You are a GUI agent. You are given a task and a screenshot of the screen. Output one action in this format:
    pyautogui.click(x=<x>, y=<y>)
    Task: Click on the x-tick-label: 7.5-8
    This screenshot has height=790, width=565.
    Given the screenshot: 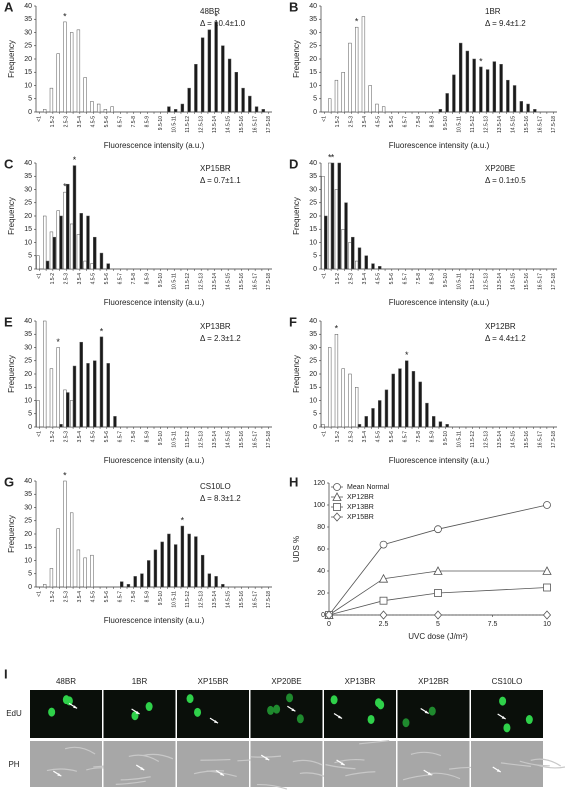 What is the action you would take?
    pyautogui.click(x=134, y=122)
    